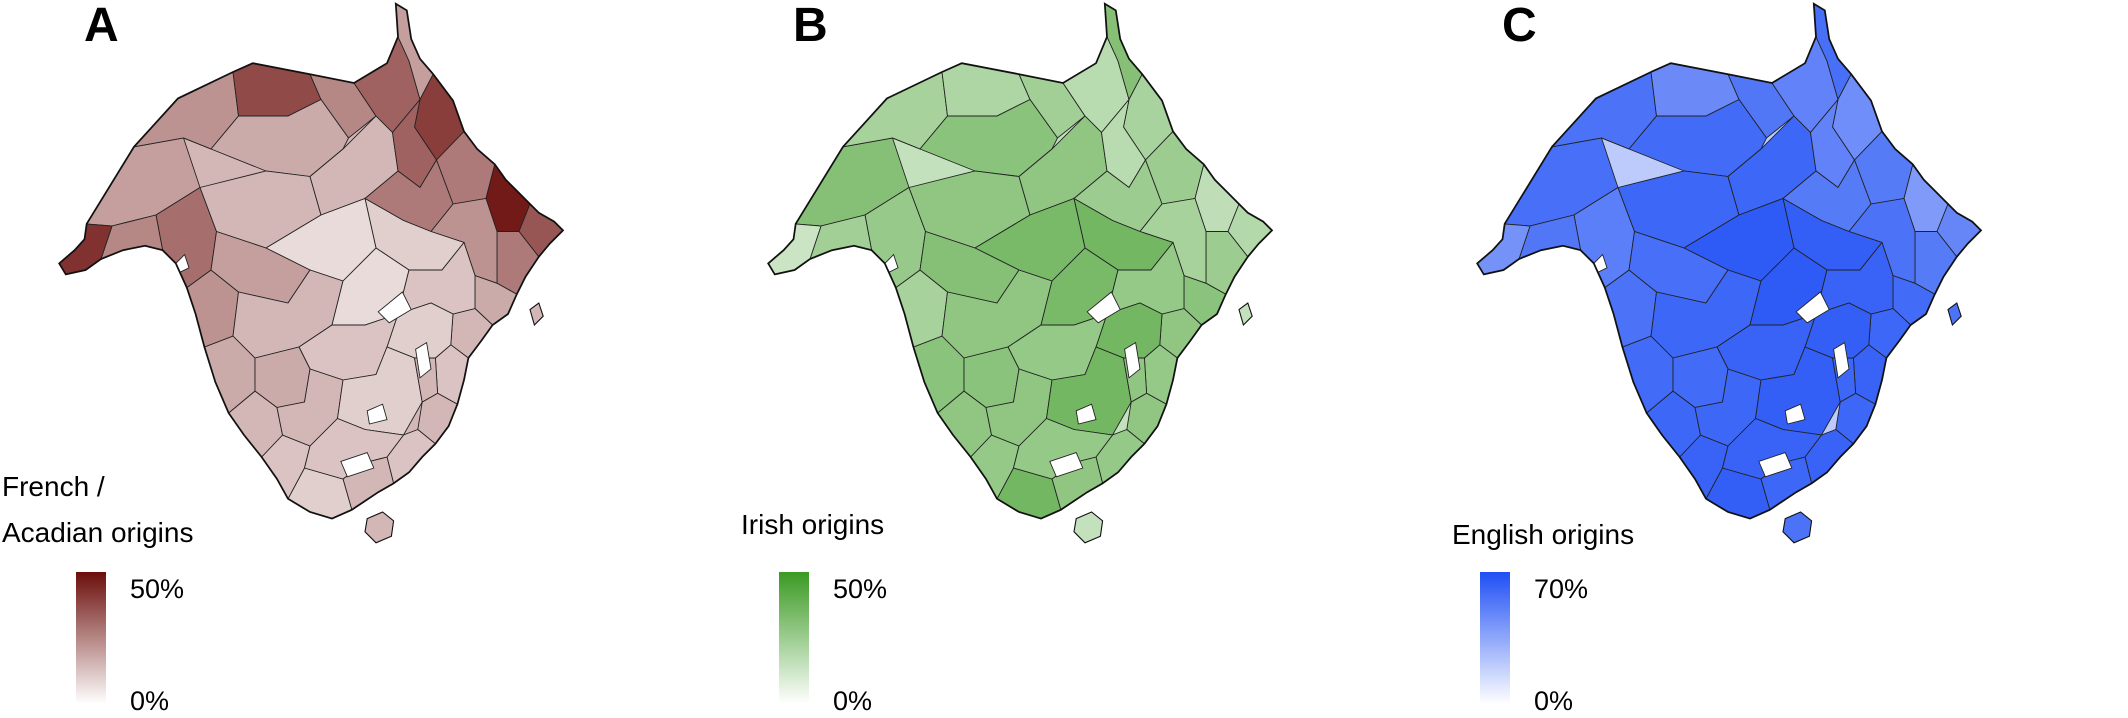 Image resolution: width=2128 pixels, height=718 pixels. I want to click on legend-title-line1: French /, so click(53, 486).